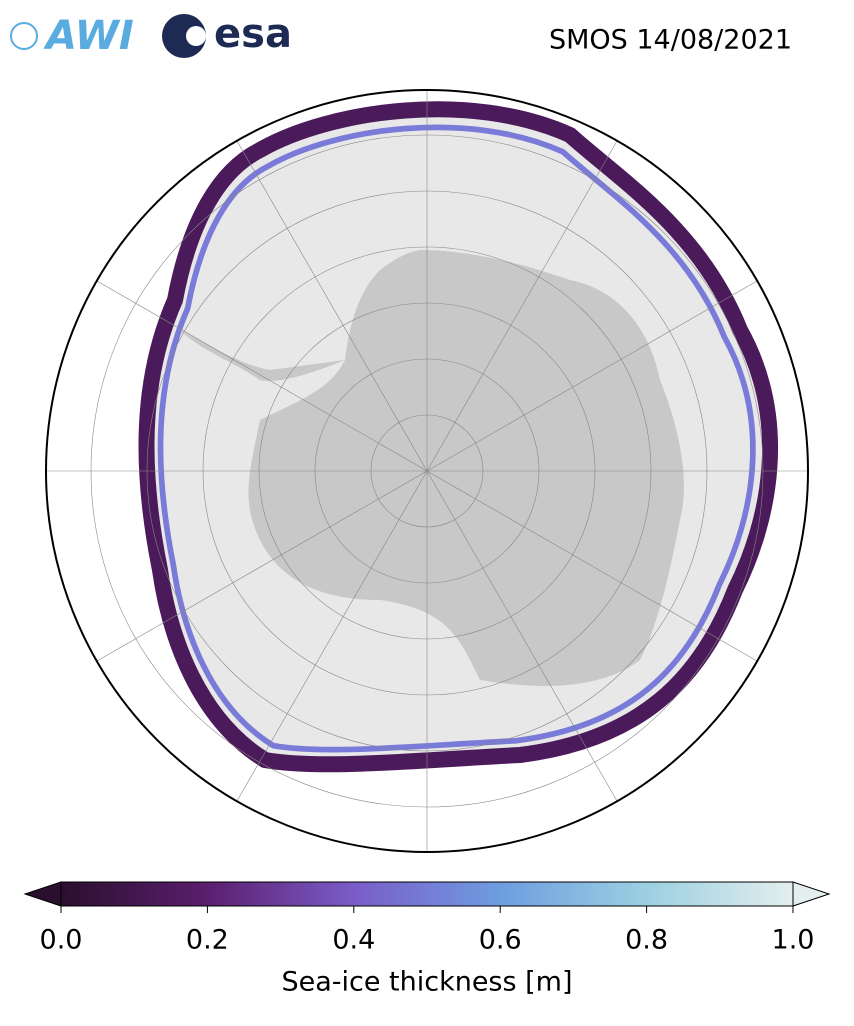 The image size is (854, 1026). I want to click on colorbar-tick-label: 0.6, so click(500, 940).